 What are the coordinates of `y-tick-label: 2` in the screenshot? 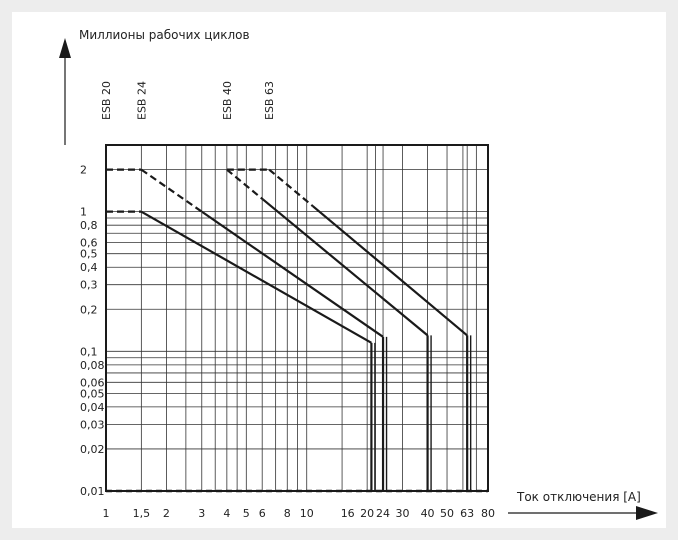 It's located at (83, 170).